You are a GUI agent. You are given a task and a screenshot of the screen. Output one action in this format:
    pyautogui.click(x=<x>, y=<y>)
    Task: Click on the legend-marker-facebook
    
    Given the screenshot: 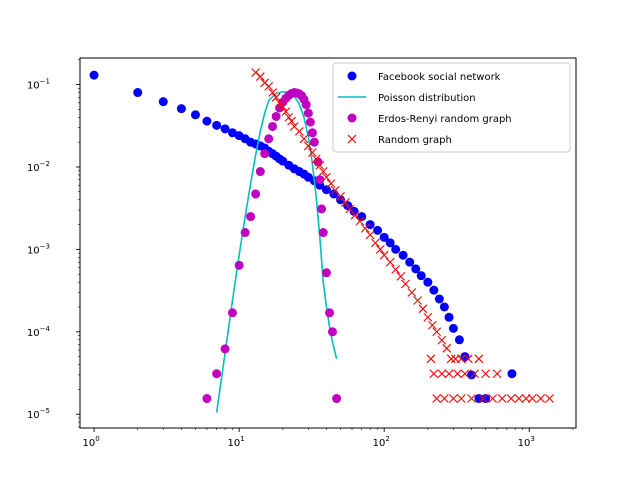 What is the action you would take?
    pyautogui.click(x=352, y=76)
    